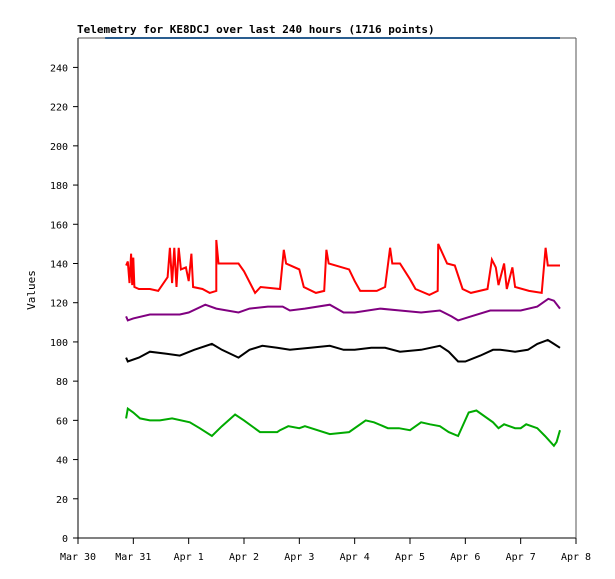 The width and height of the screenshot is (615, 579). I want to click on y-tick-label: 0, so click(65, 539).